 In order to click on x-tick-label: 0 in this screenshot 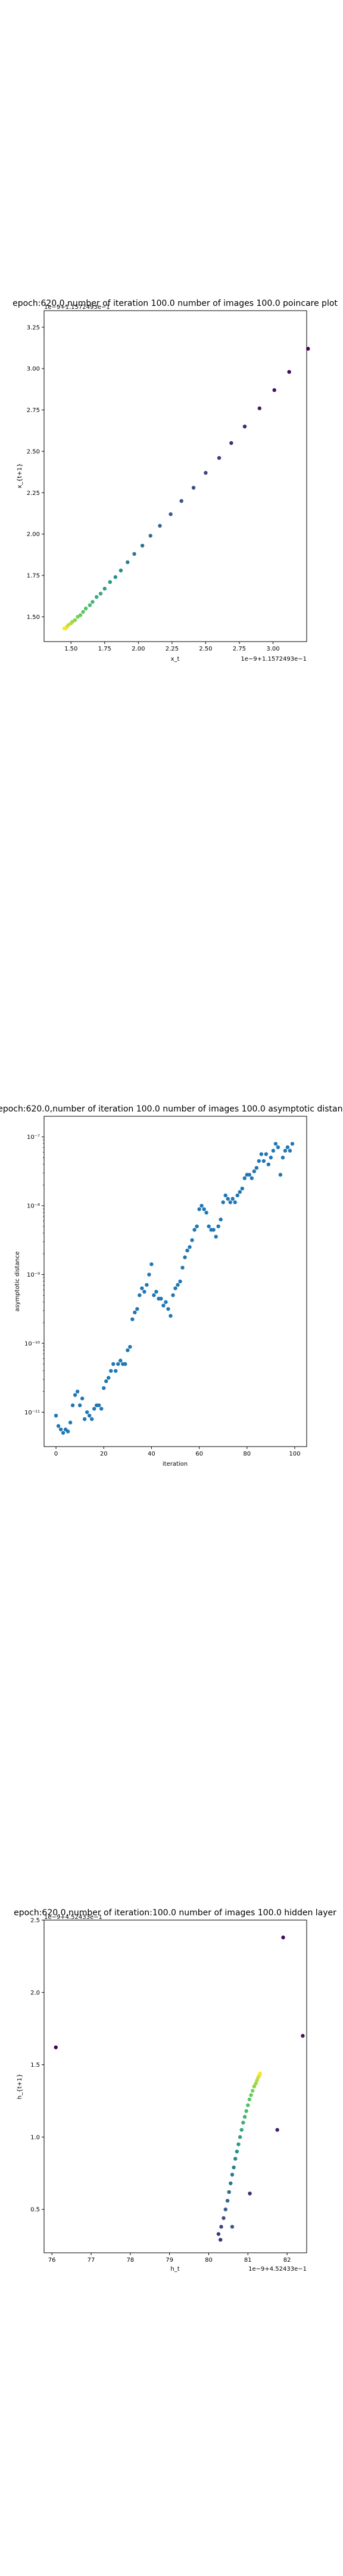, I will do `click(56, 1454)`.